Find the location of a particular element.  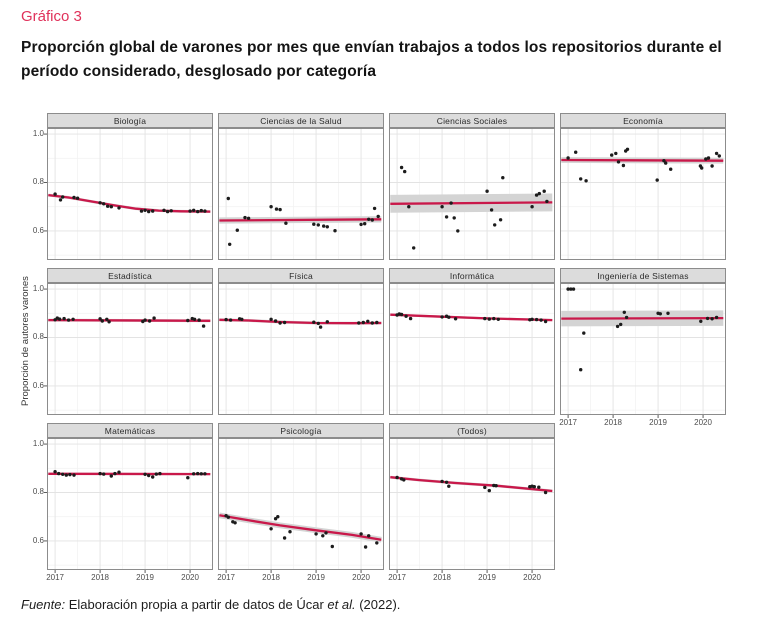

panel-biologia: Biología 1.0 0.8 0.6 is located at coordinates (123, 186).